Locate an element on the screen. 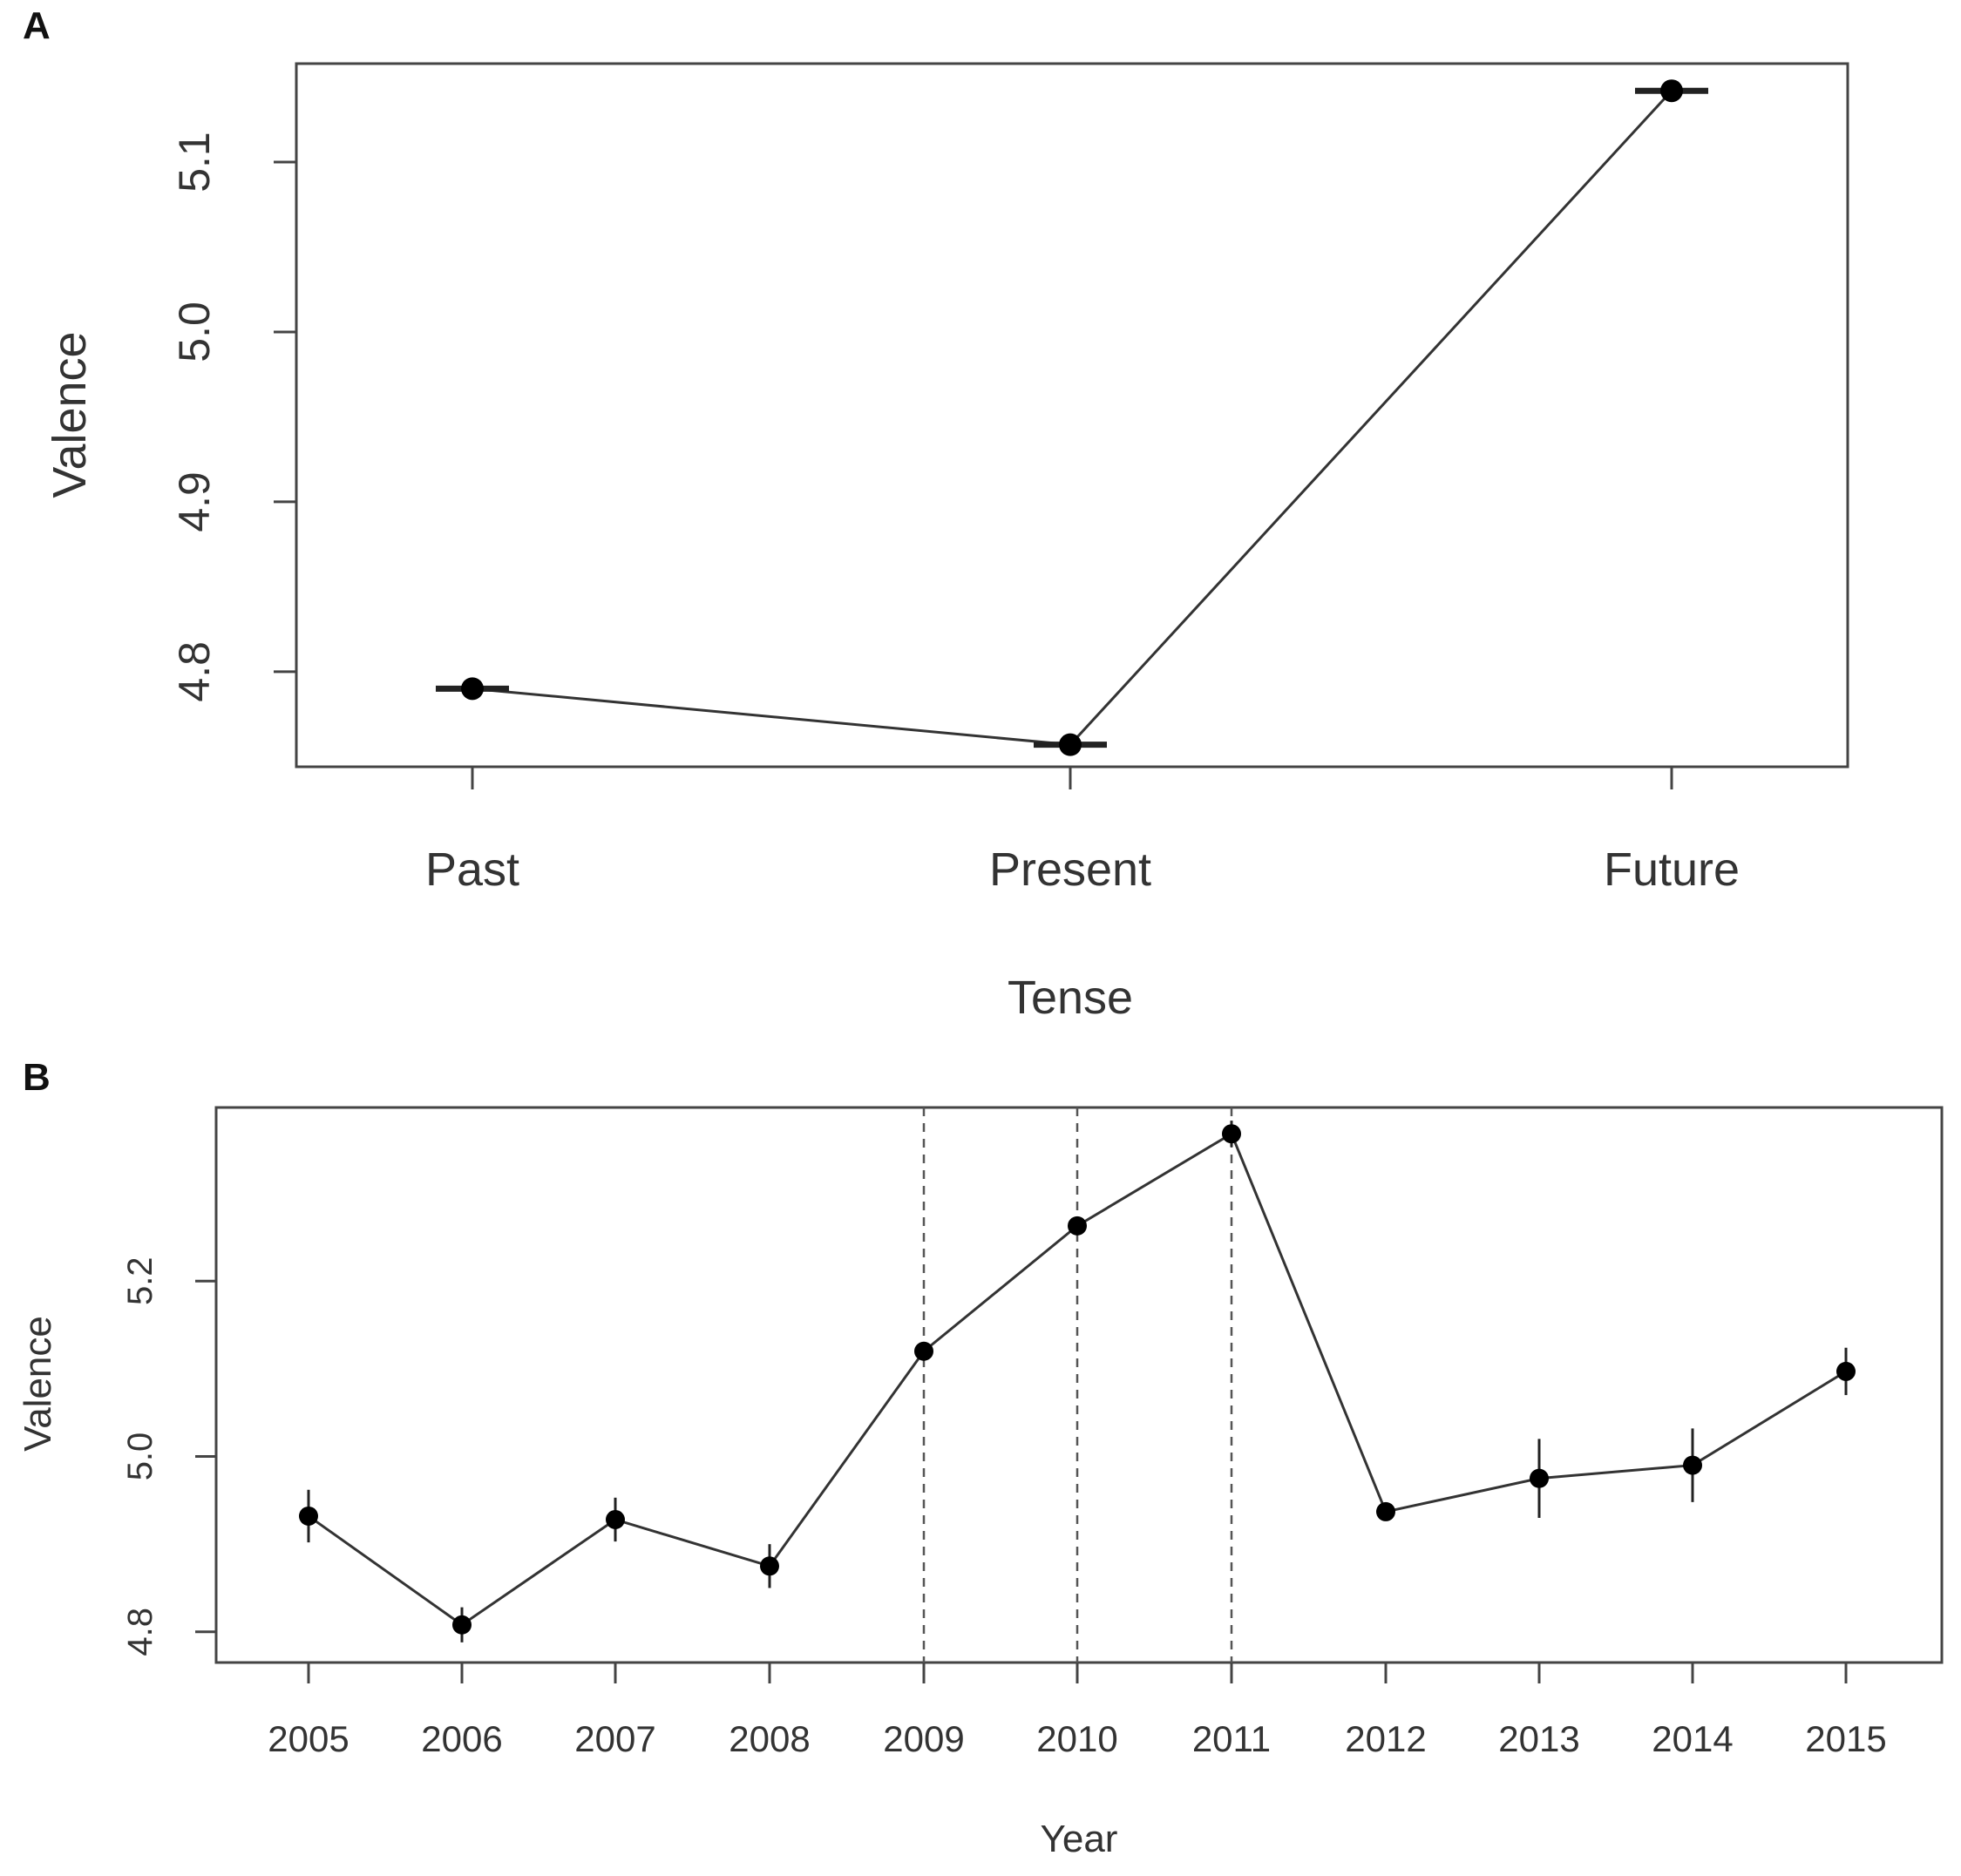 This screenshot has width=1961, height=1876. b-x-tick-label: 2008 is located at coordinates (770, 1739).